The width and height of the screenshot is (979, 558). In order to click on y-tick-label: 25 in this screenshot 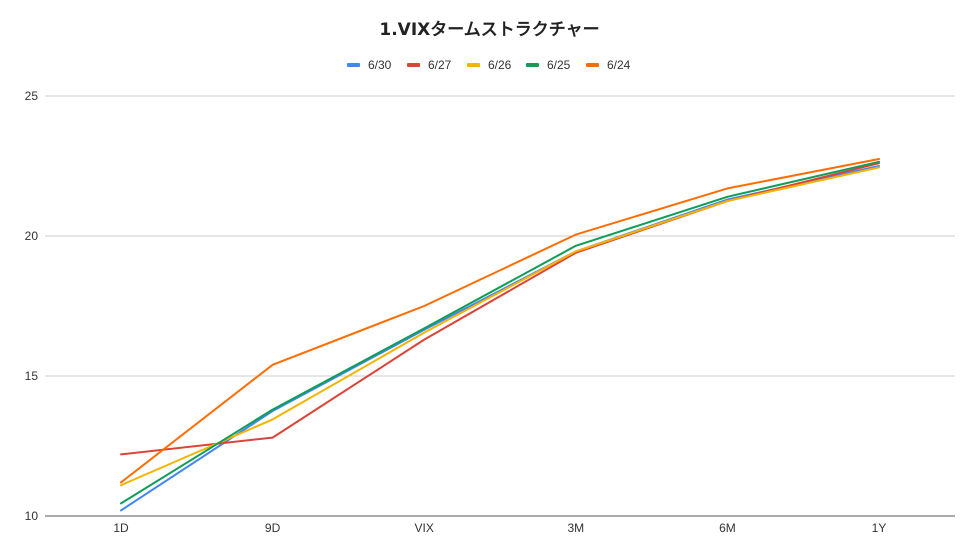, I will do `click(32, 96)`.